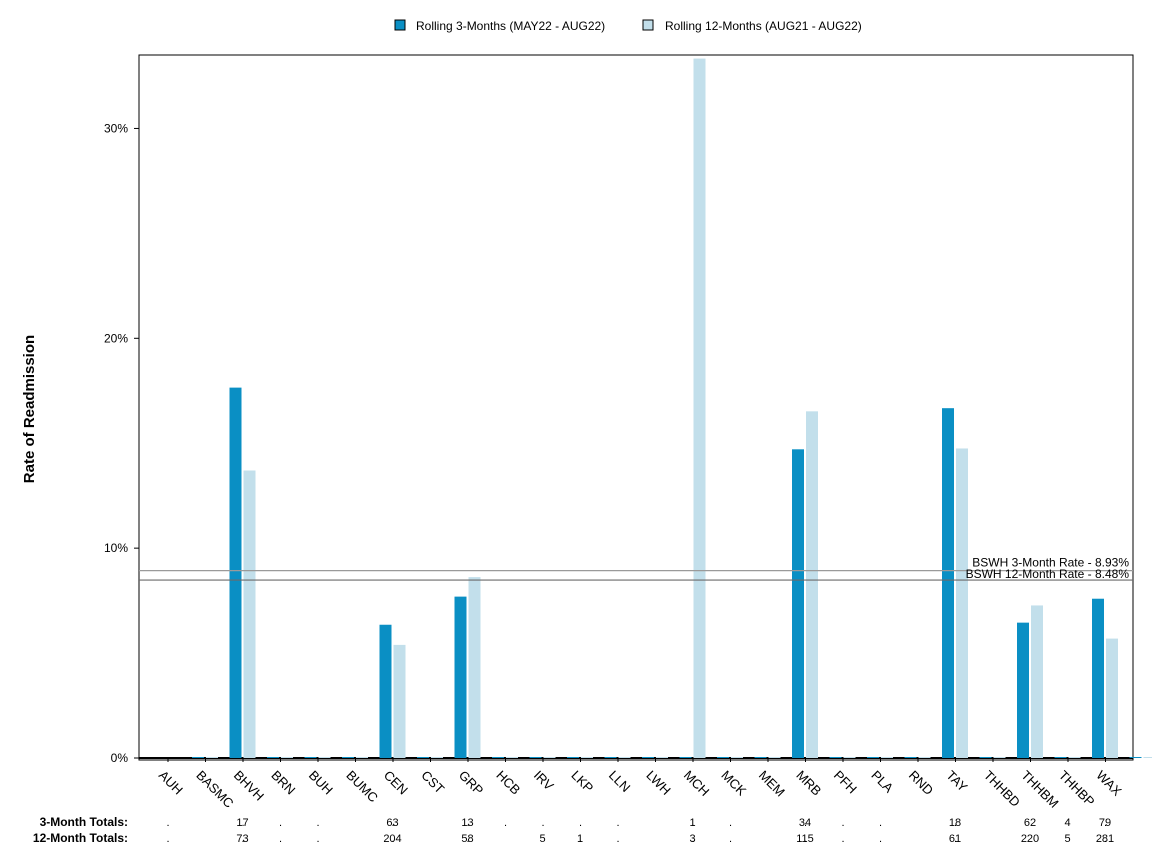 This screenshot has height=864, width=1152. I want to click on twelve-month-total: 3, so click(692, 839).